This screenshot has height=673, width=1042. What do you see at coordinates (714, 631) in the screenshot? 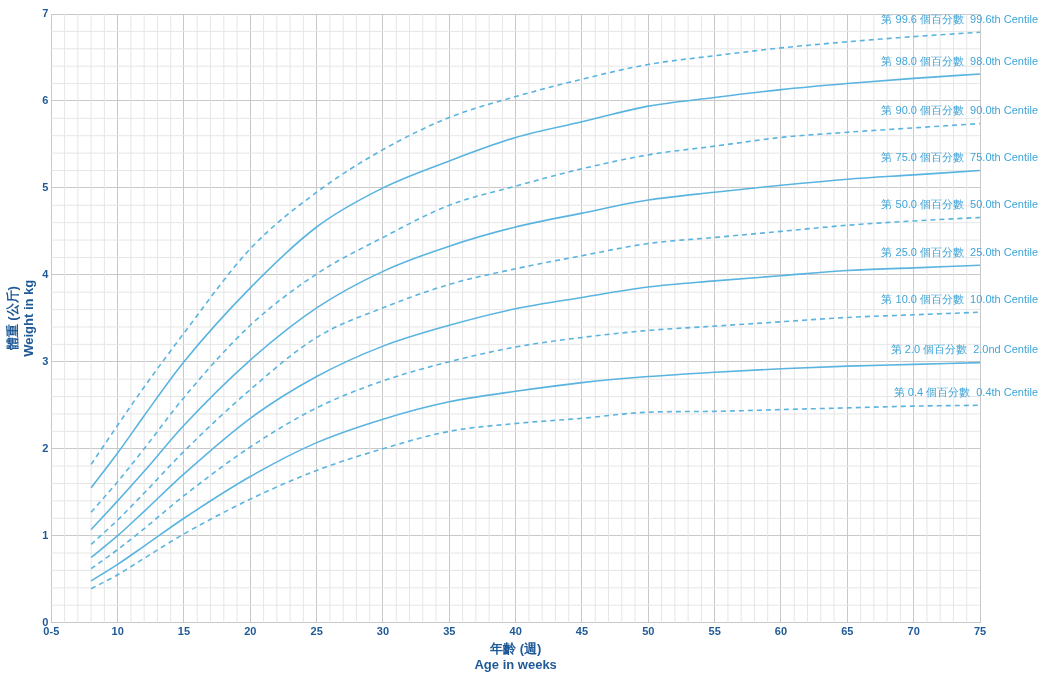
I see `x-tick-label: 55` at bounding box center [714, 631].